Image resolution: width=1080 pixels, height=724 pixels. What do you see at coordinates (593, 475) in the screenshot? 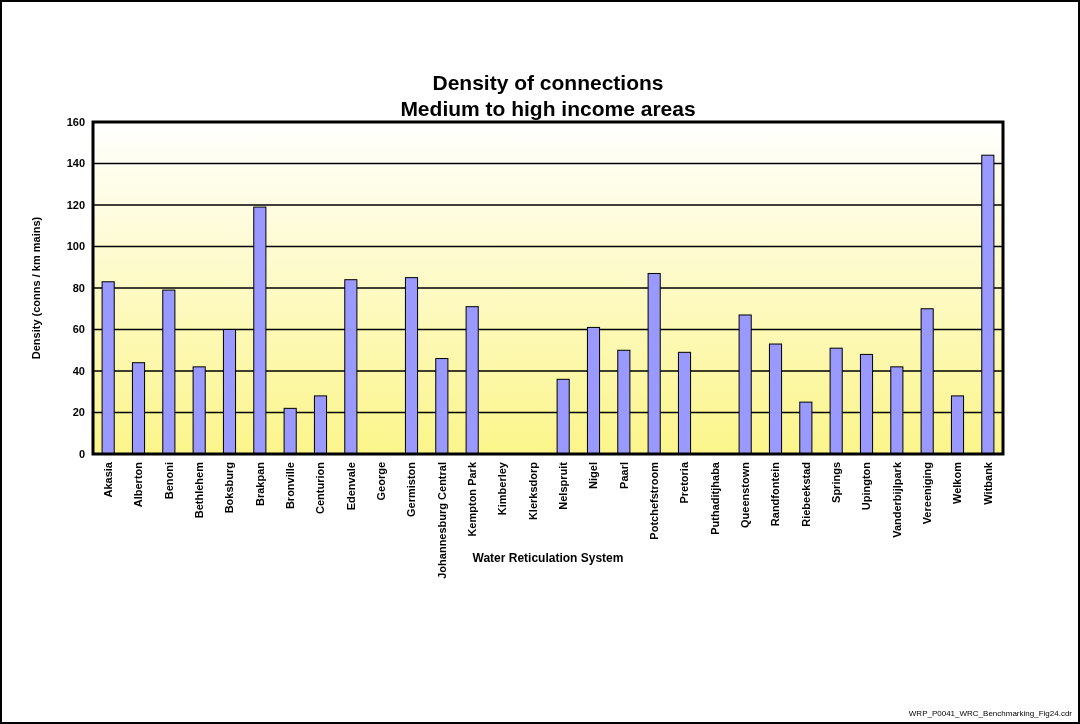
I see `x-tick-label: Nigel` at bounding box center [593, 475].